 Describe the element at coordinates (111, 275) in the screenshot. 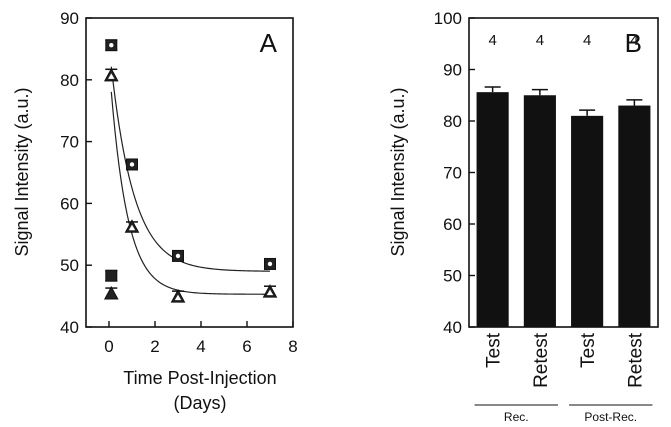

I see `panel-a-data-point-square` at that location.